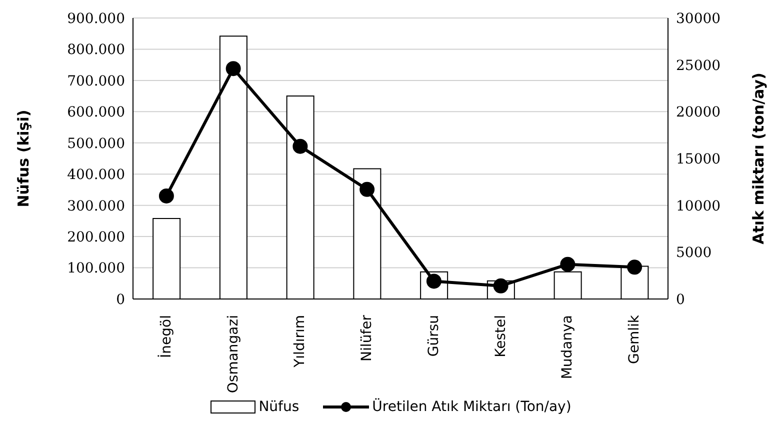 This screenshot has height=428, width=781. I want to click on y2-tick-label: 15000, so click(698, 159).